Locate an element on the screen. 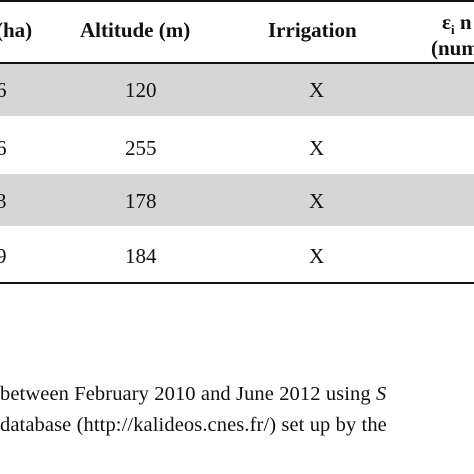 This screenshot has height=474, width=474. epsilon-subscript: i is located at coordinates (452, 30).